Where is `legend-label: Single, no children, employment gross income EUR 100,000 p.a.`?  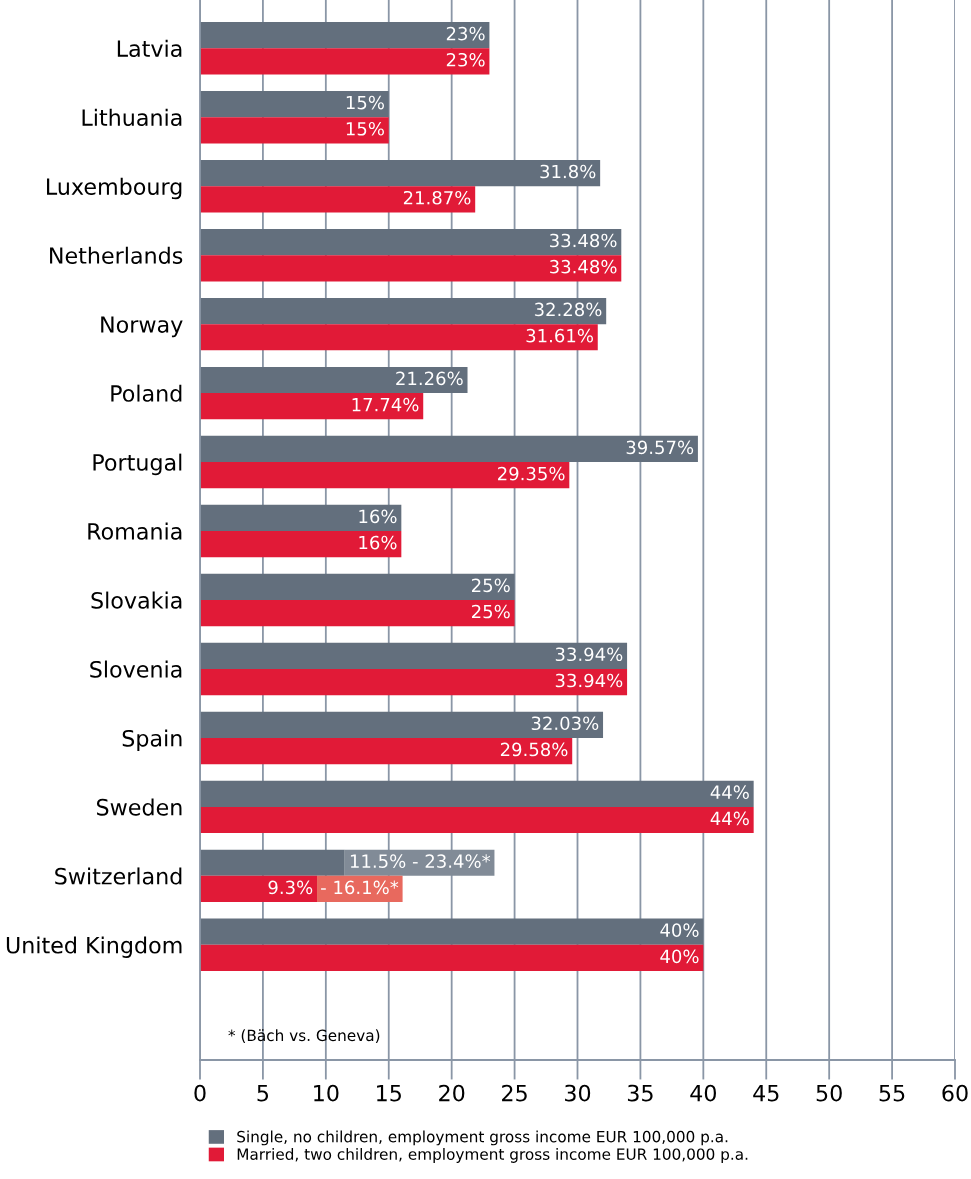 legend-label: Single, no children, employment gross income EUR 100,000 p.a. is located at coordinates (482, 1138).